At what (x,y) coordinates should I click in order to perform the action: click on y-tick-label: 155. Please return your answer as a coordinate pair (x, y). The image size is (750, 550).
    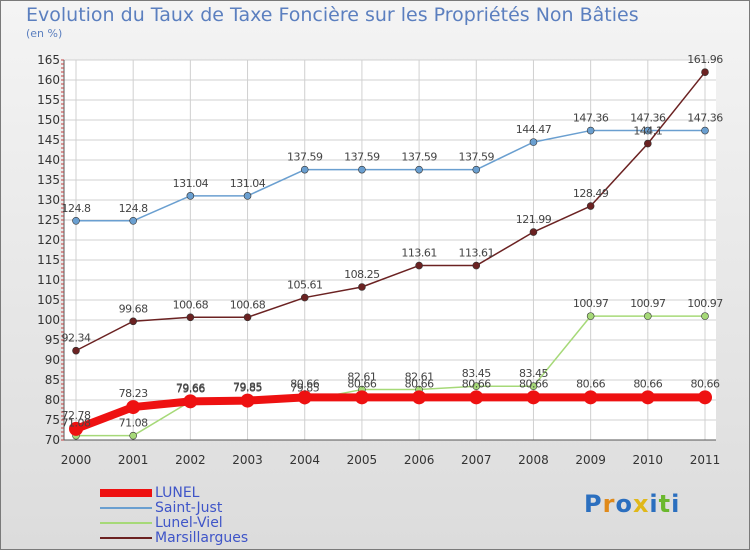
    Looking at the image, I should click on (48, 100).